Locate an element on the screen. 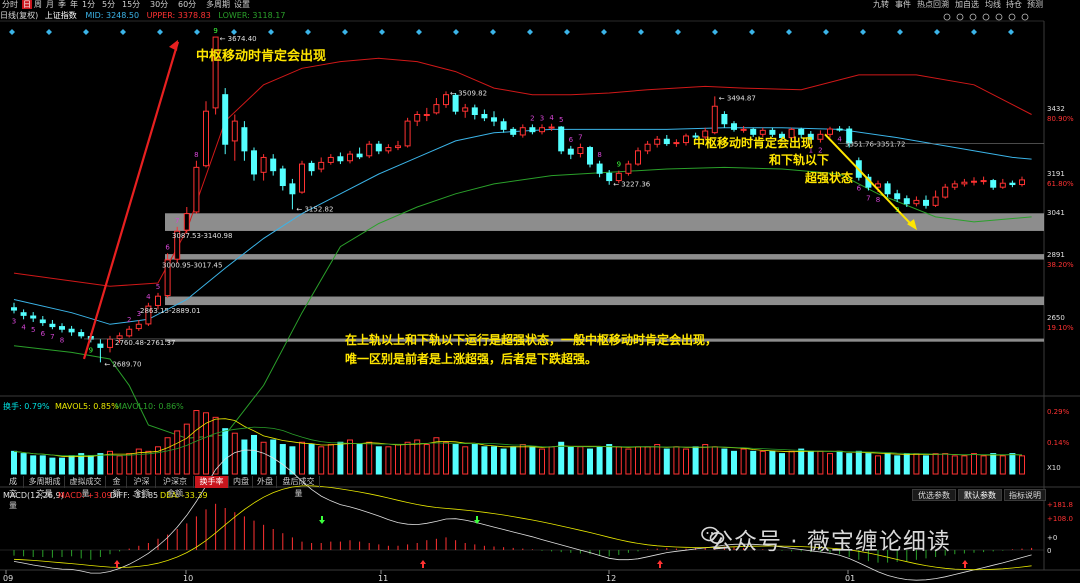  date-label-2: 11 is located at coordinates (383, 578).